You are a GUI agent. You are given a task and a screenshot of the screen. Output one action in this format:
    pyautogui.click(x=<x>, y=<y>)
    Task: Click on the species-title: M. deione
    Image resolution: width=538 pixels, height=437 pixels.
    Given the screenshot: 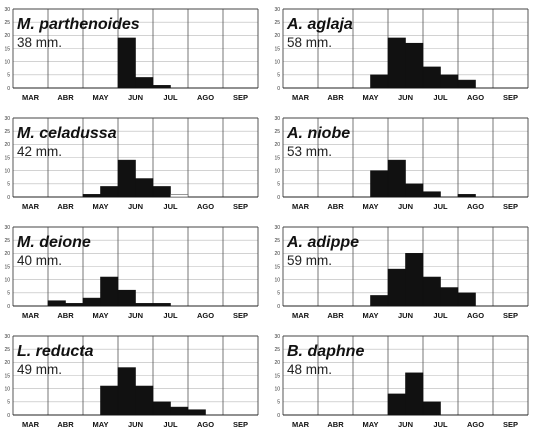 What is the action you would take?
    pyautogui.click(x=54, y=242)
    